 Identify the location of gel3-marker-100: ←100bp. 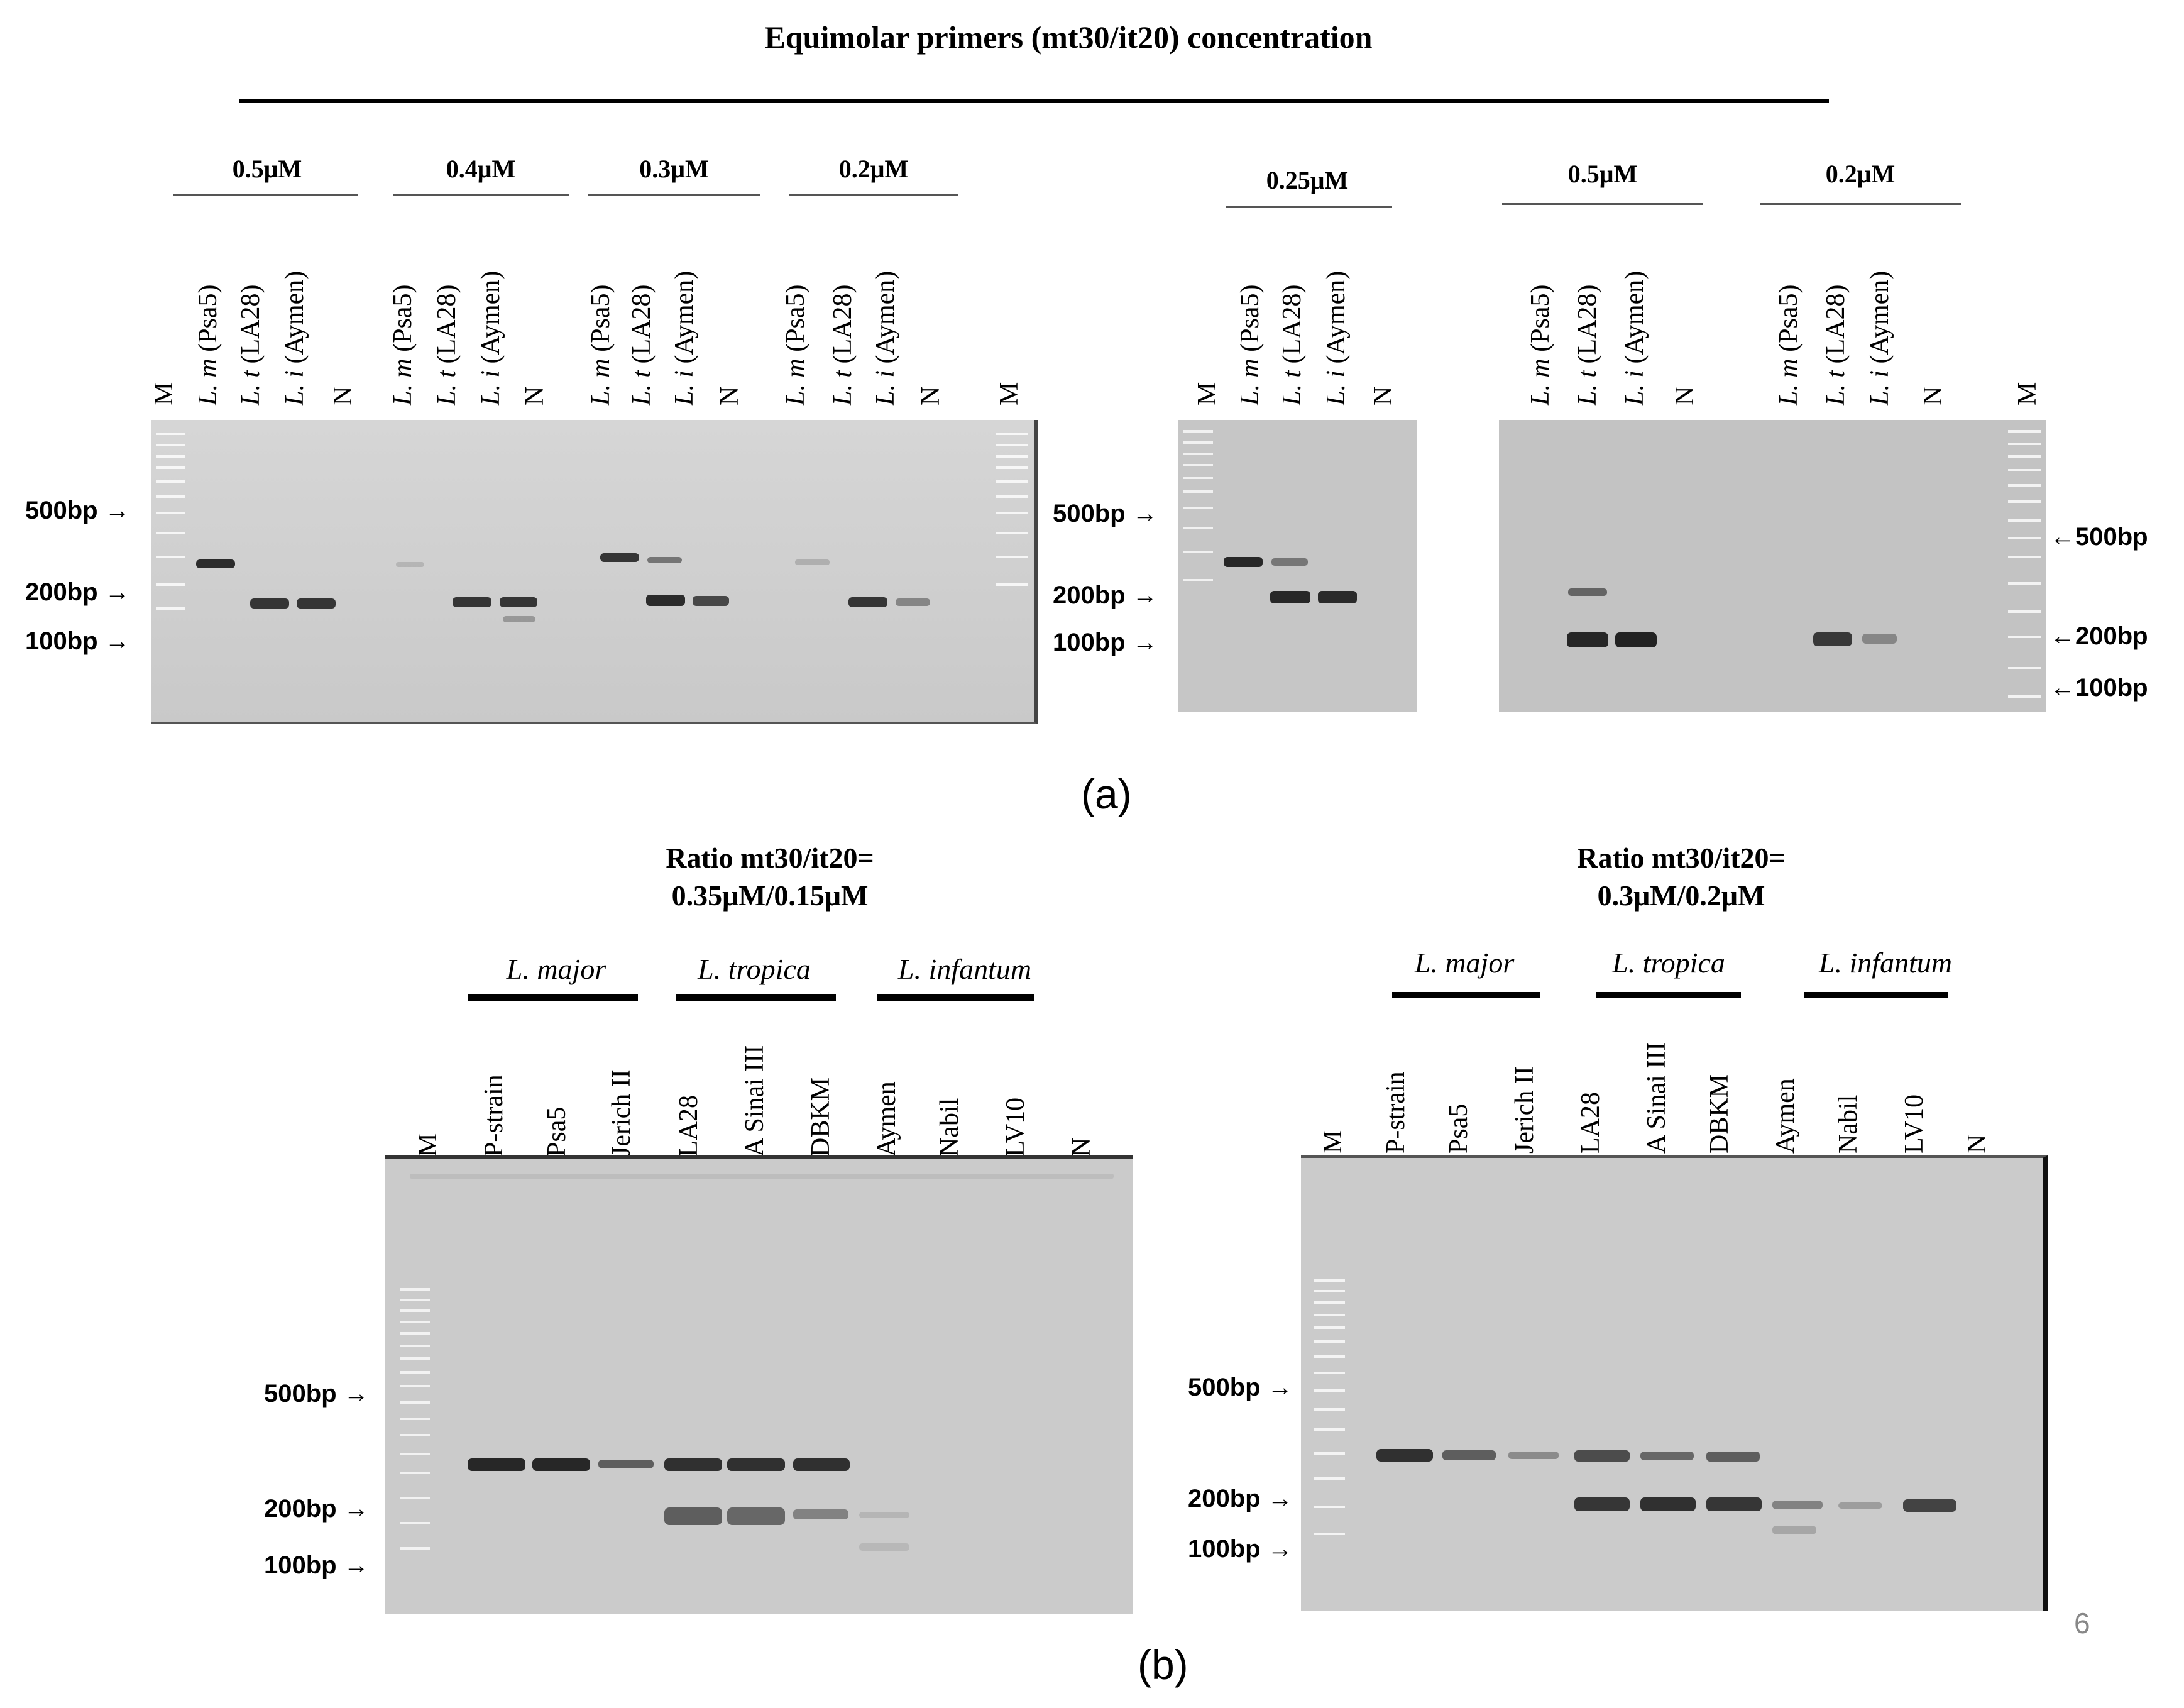
(2099, 688).